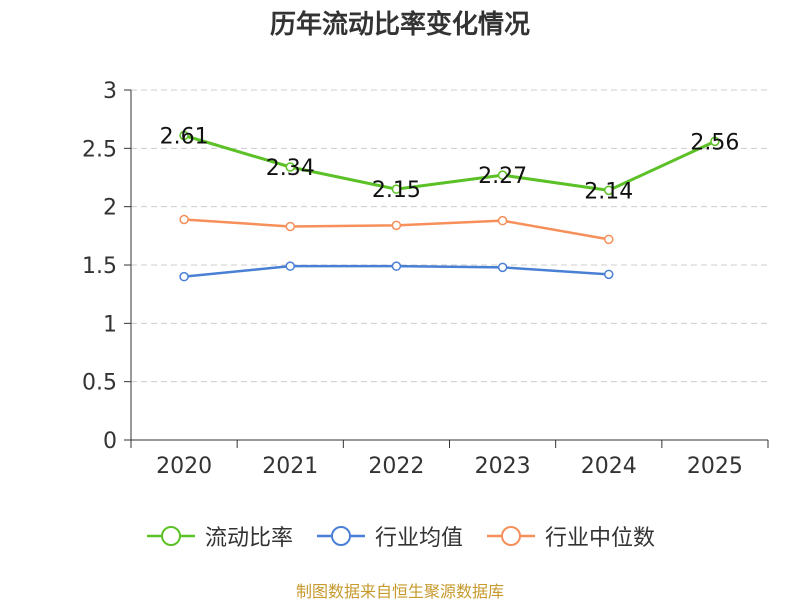 The width and height of the screenshot is (800, 602). What do you see at coordinates (609, 466) in the screenshot?
I see `x-tick-label: 2024` at bounding box center [609, 466].